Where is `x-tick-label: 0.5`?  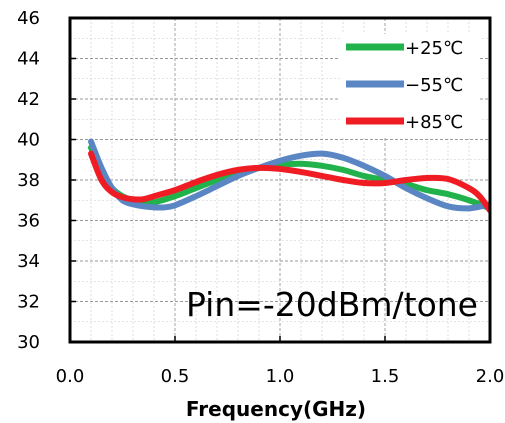 x-tick-label: 0.5 is located at coordinates (175, 376).